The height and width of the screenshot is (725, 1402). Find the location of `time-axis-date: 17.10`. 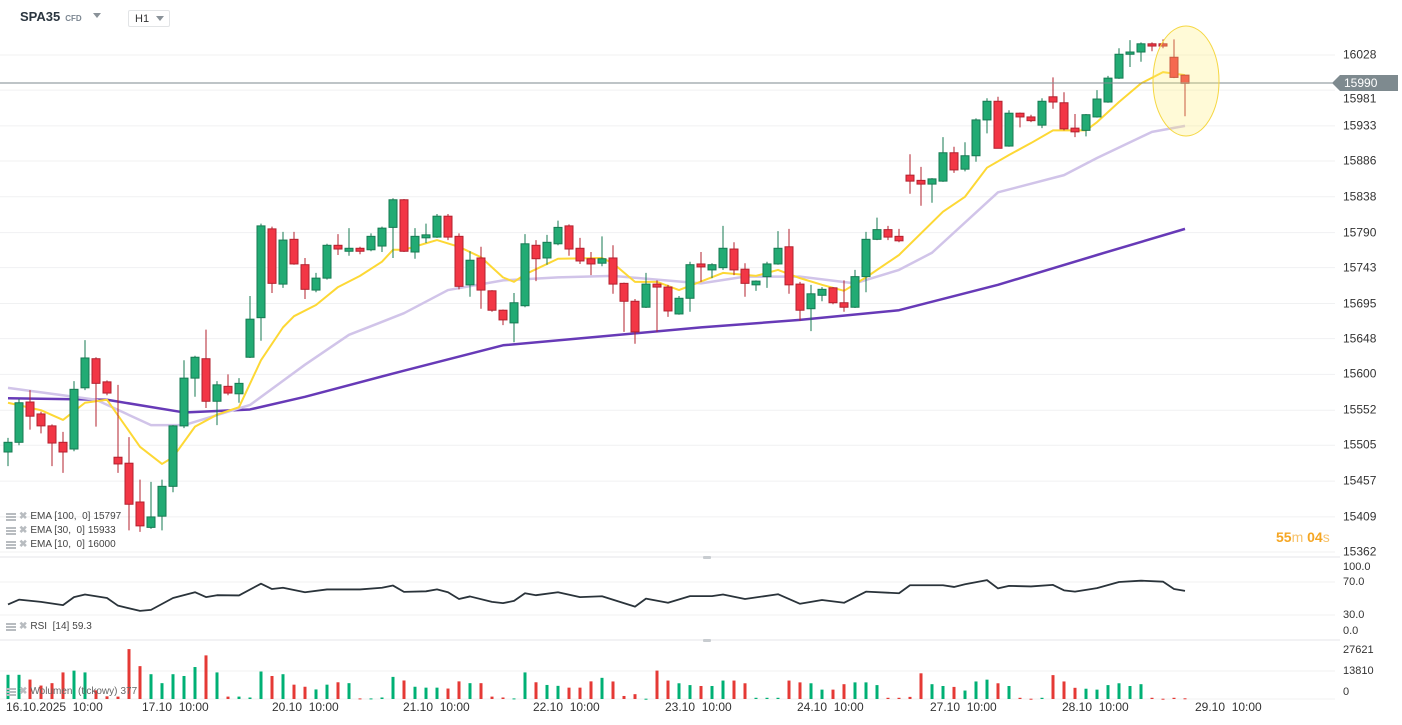

time-axis-date: 17.10 is located at coordinates (157, 707).